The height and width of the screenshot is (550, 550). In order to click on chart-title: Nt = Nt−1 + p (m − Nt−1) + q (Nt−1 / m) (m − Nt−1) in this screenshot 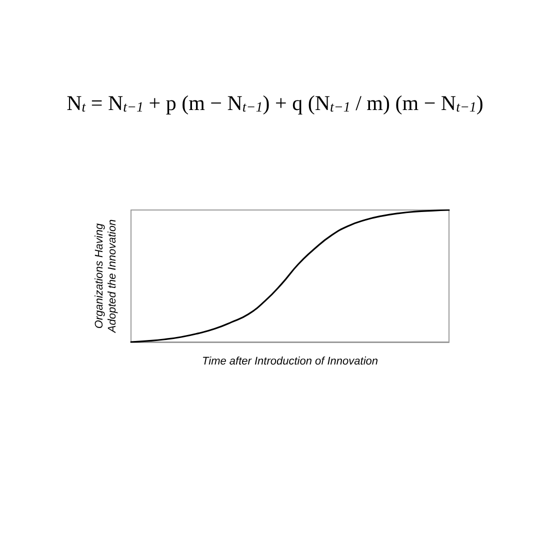, I will do `click(275, 103)`.